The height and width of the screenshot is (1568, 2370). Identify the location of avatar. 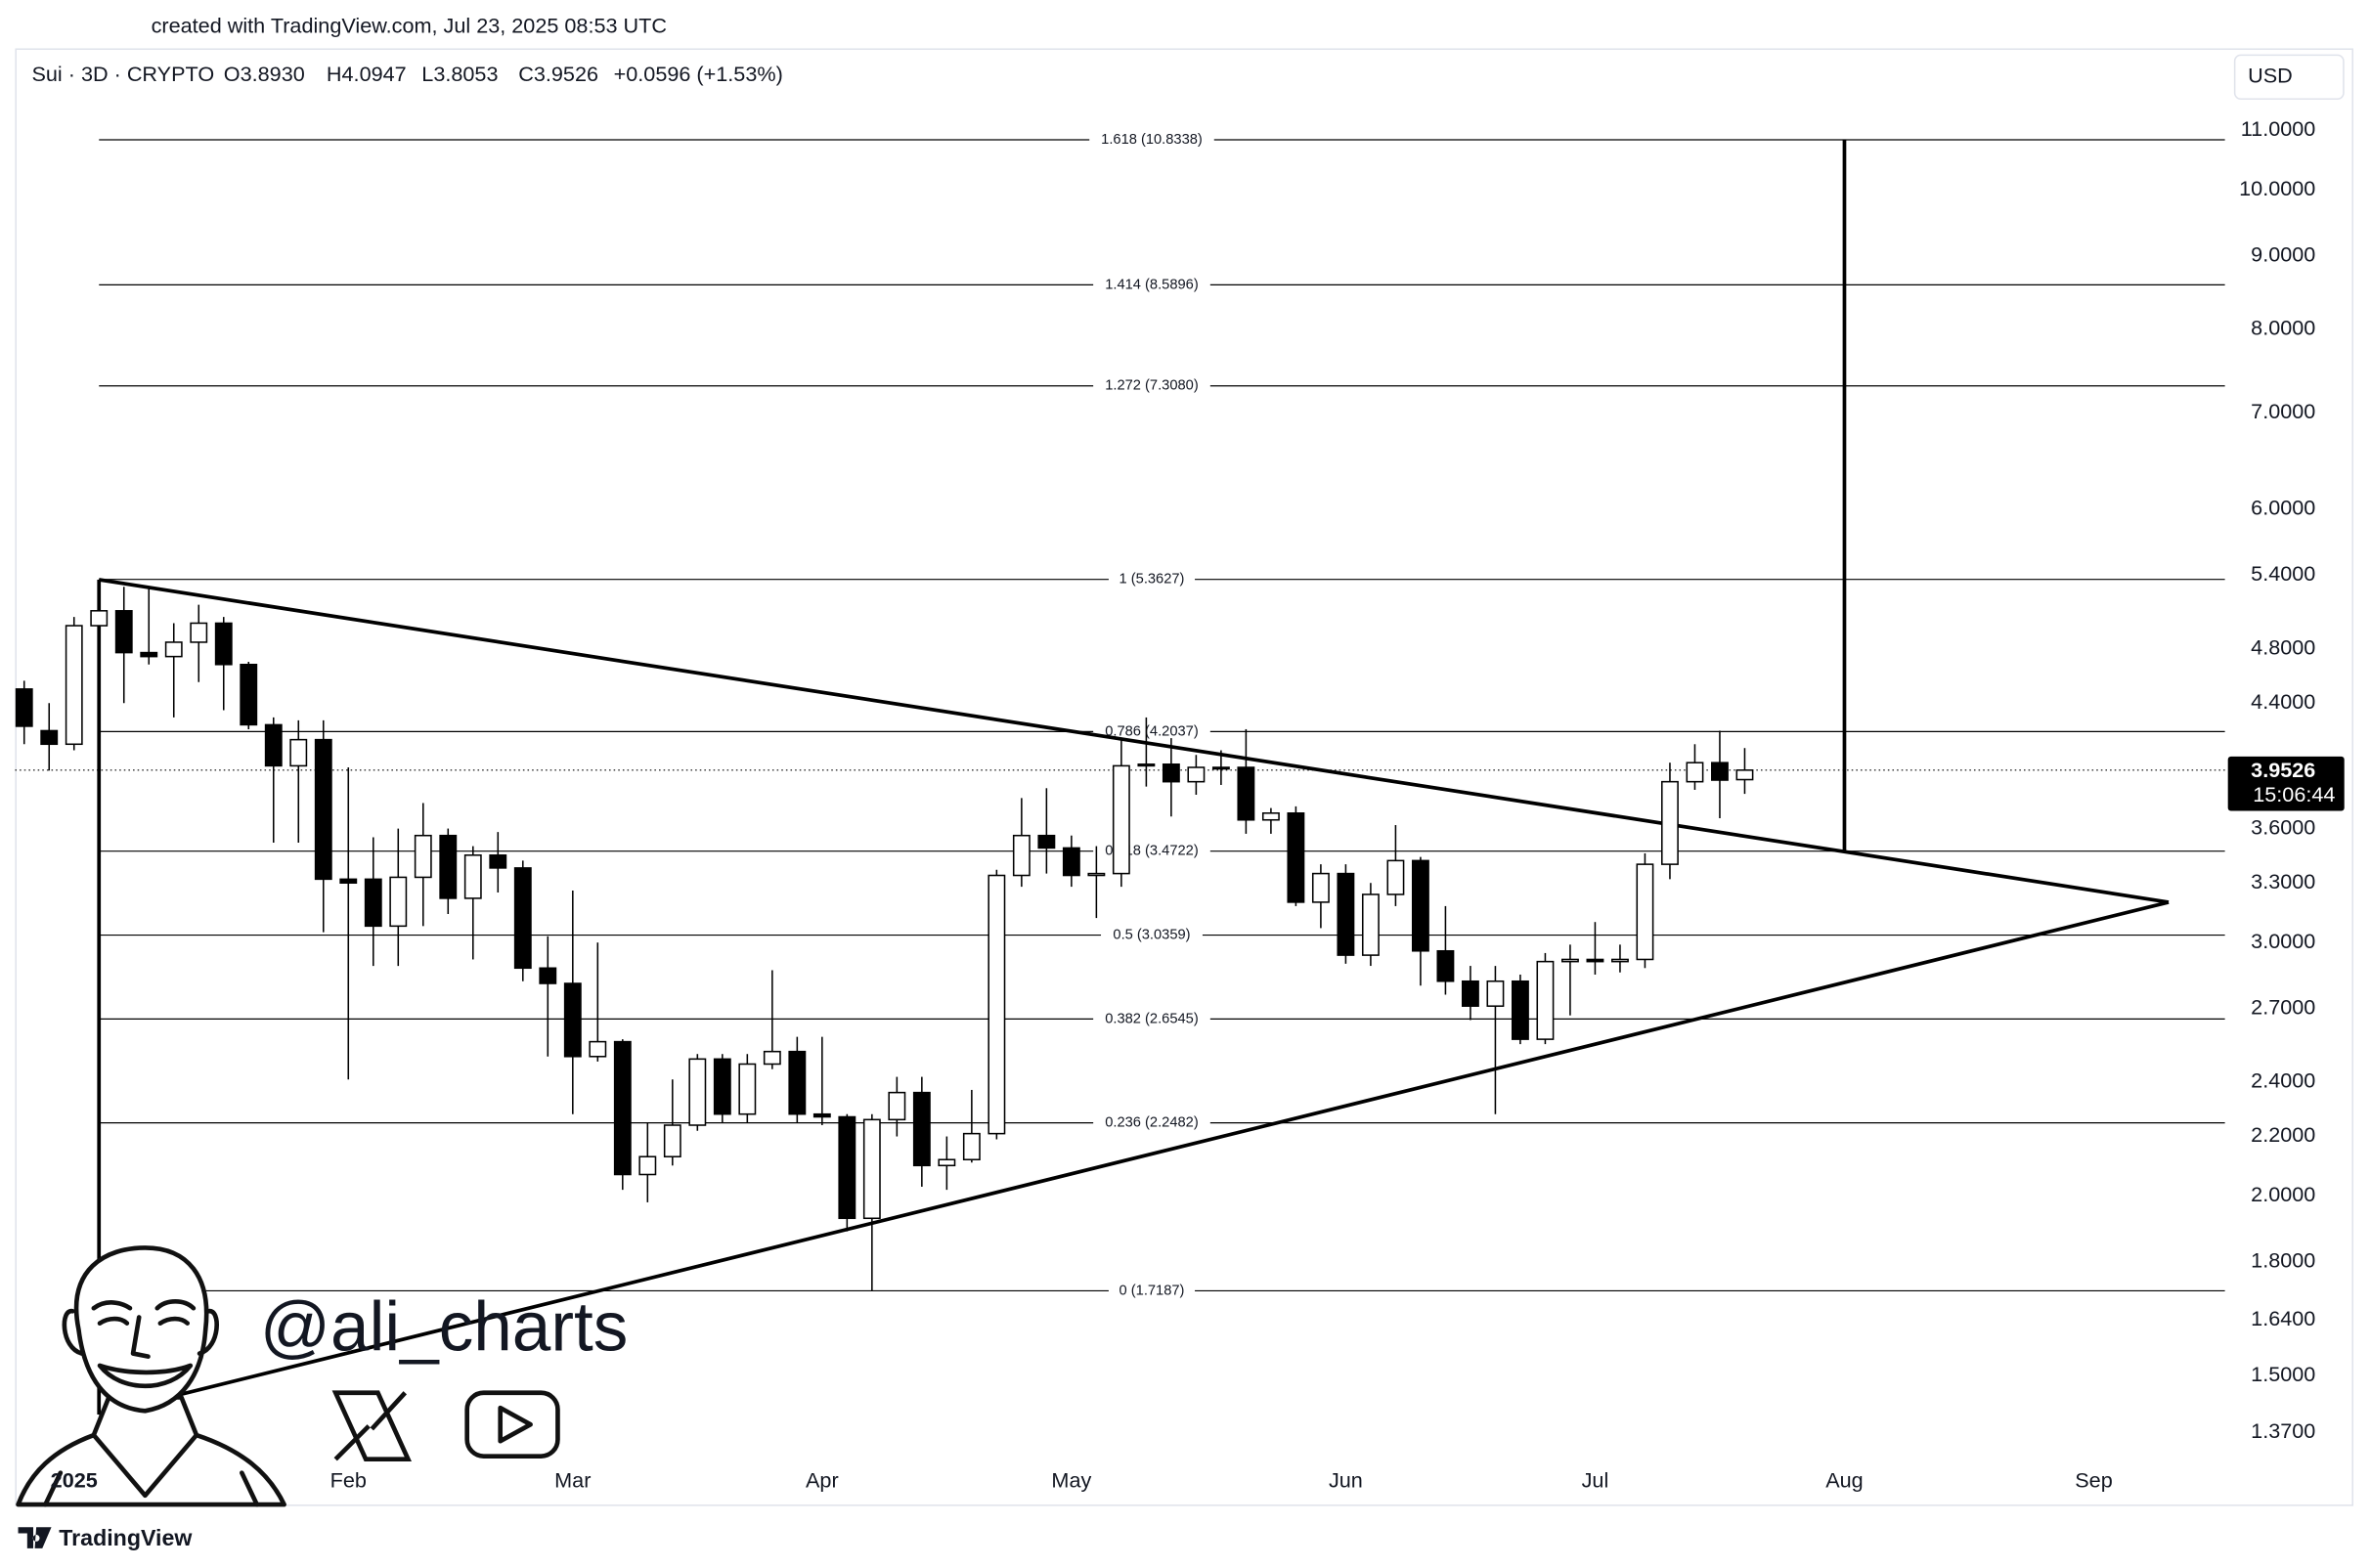
(151, 1376).